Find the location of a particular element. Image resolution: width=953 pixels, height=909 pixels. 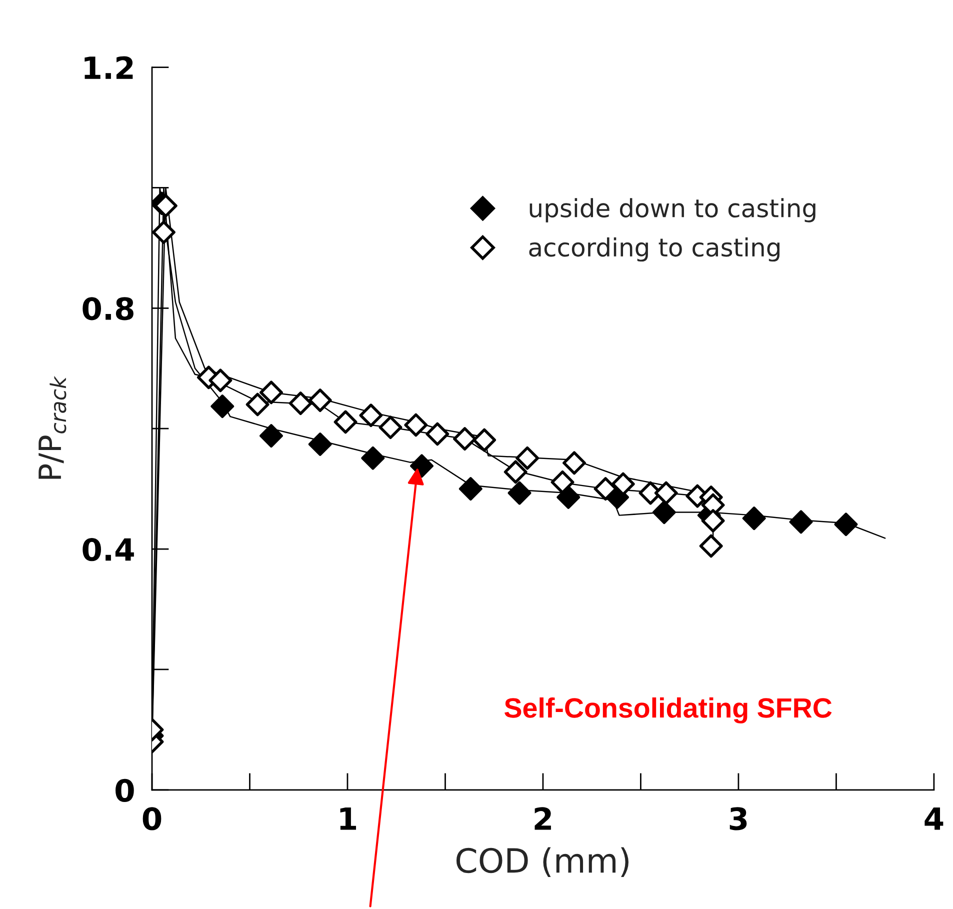

x-tick-label: 3 is located at coordinates (738, 818).